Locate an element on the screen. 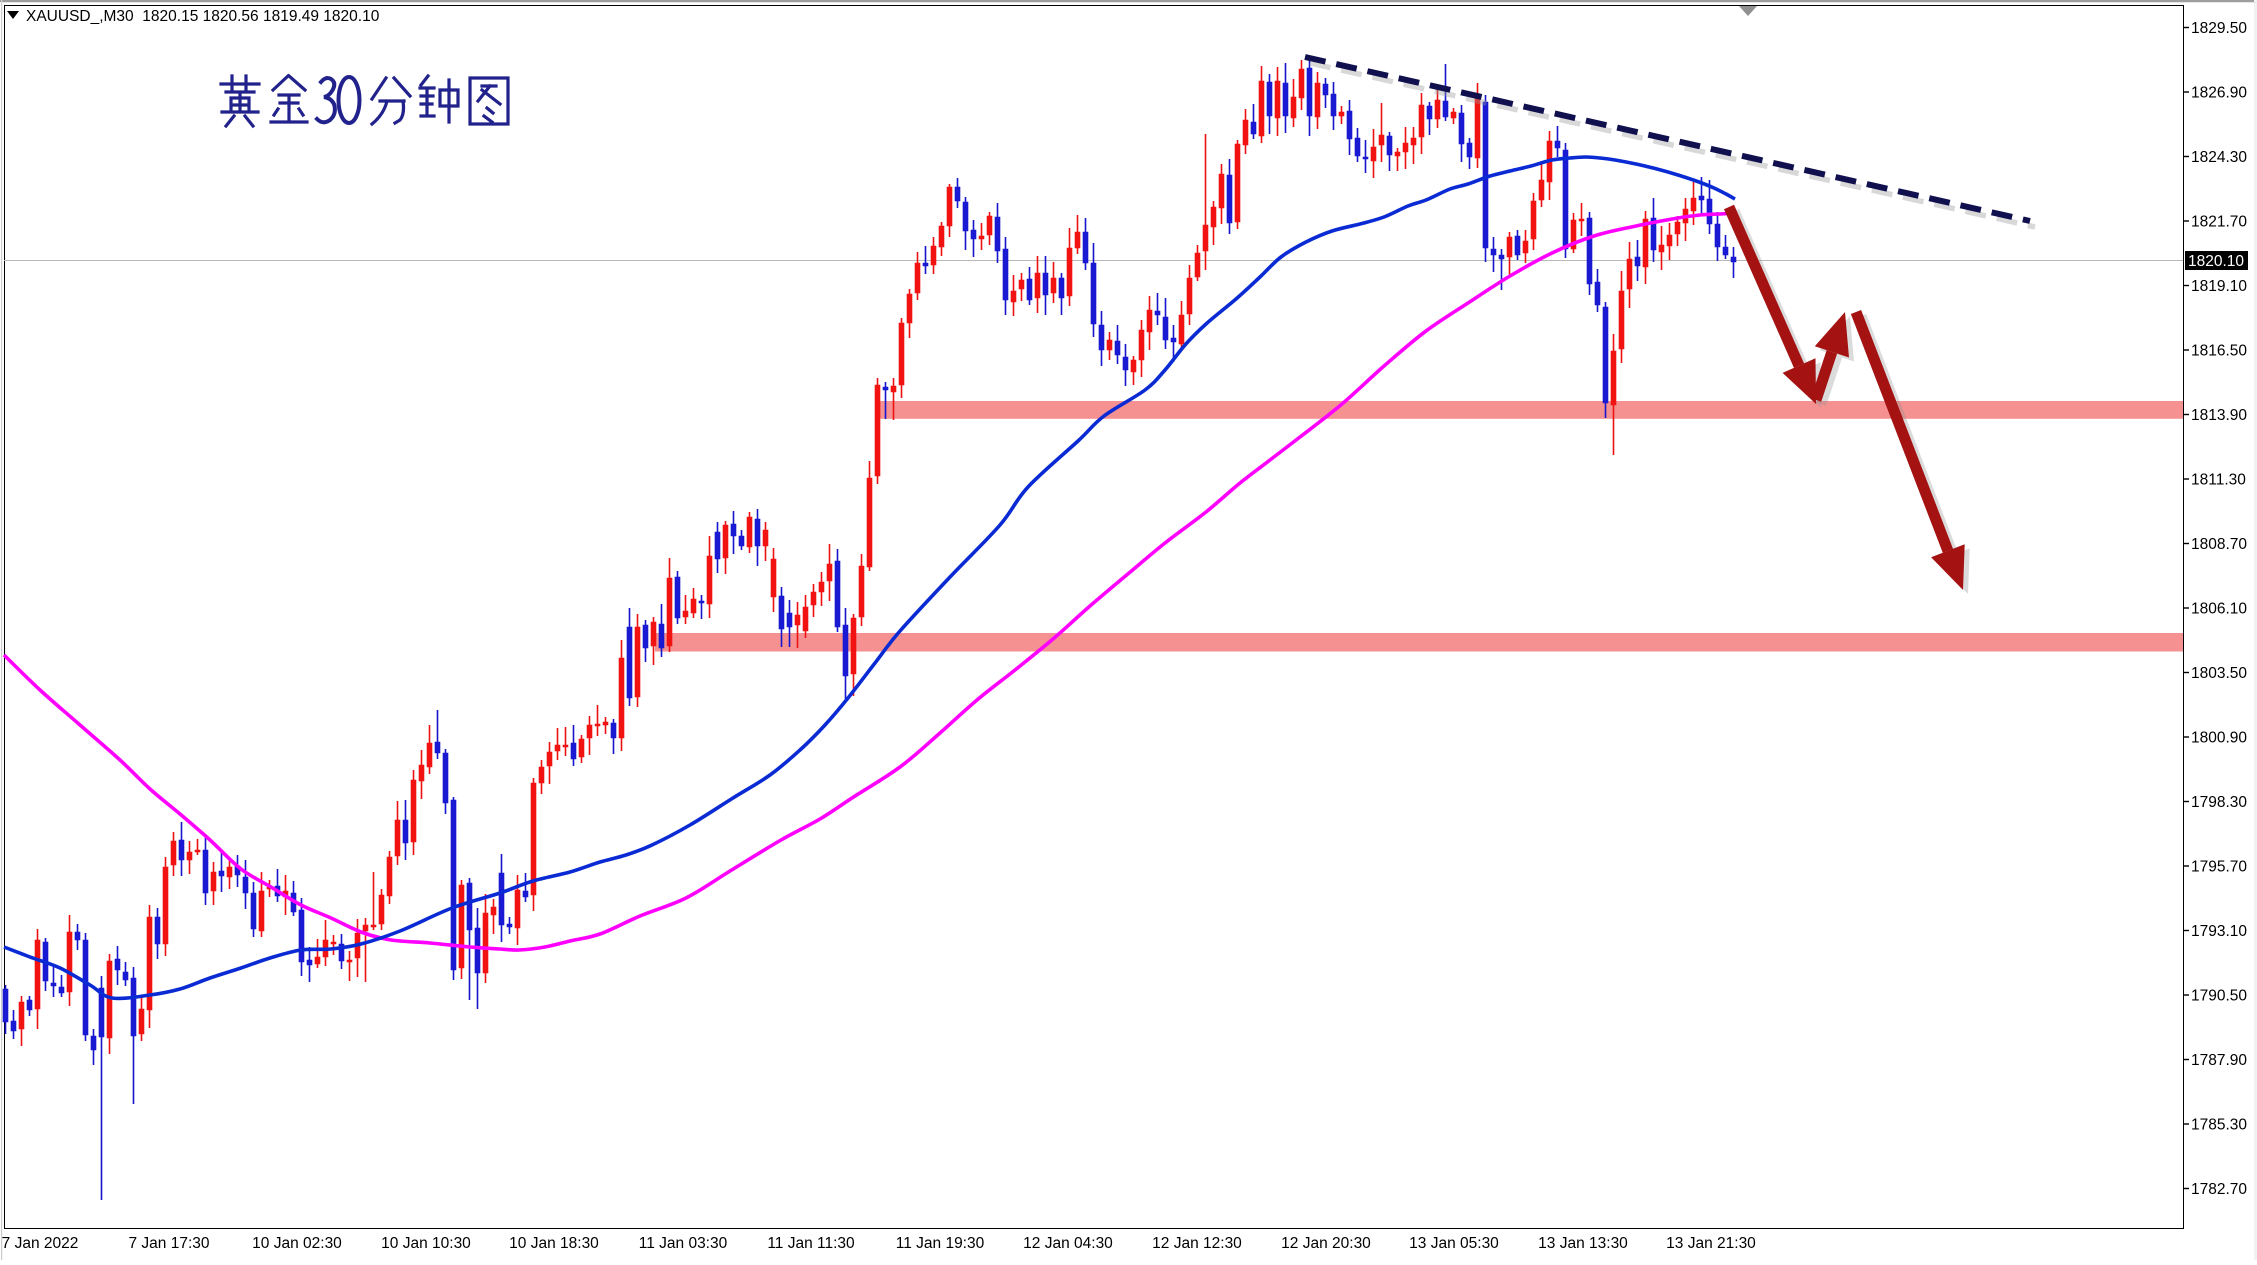 The height and width of the screenshot is (1265, 2257). svg-text: 1798.30 is located at coordinates (2219, 802).